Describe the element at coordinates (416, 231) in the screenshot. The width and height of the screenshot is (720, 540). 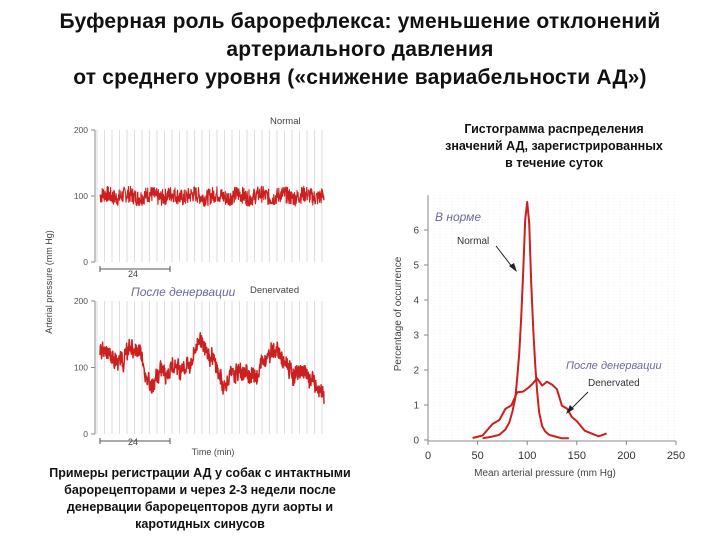
I see `histogram-y-tick-label: 6` at that location.